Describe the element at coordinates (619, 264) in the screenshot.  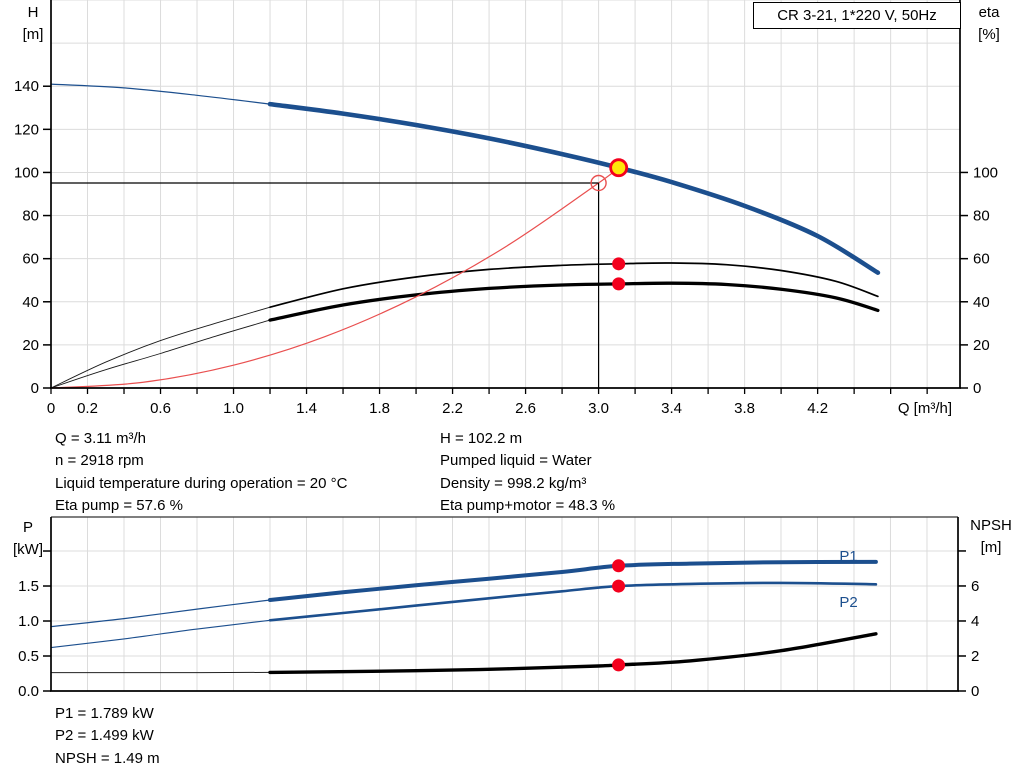
I see `eta-pump-dot` at that location.